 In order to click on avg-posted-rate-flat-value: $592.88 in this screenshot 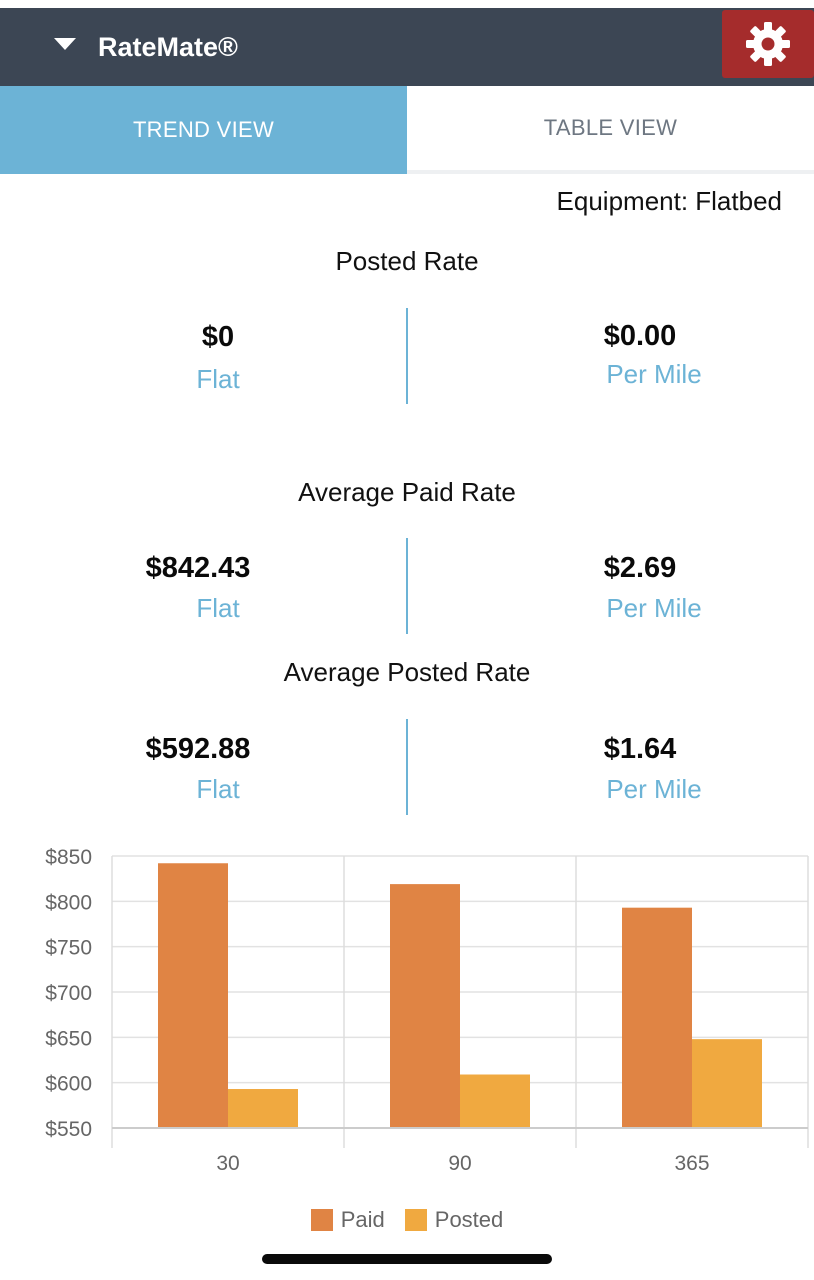, I will do `click(198, 749)`.